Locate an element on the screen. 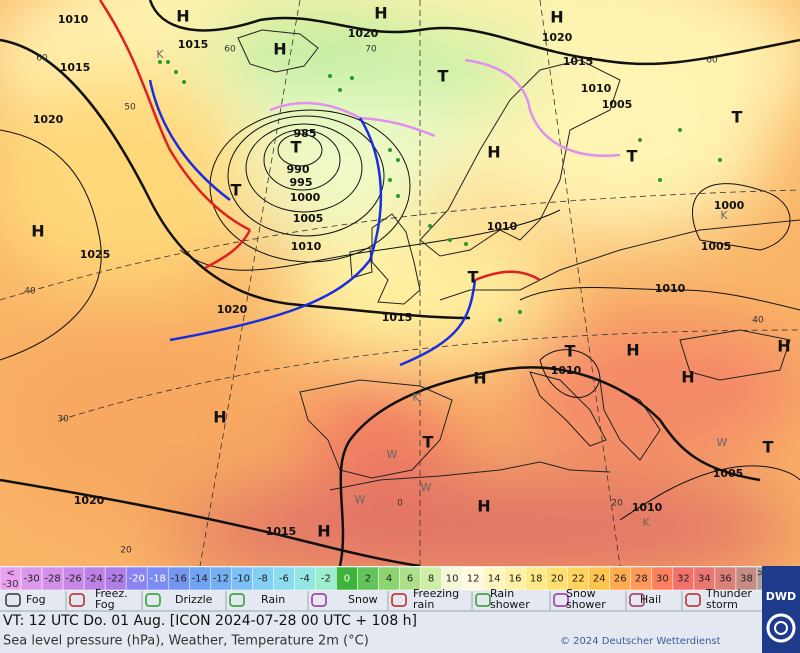 This screenshot has height=653, width=800. legend-label: storm is located at coordinates (722, 604).